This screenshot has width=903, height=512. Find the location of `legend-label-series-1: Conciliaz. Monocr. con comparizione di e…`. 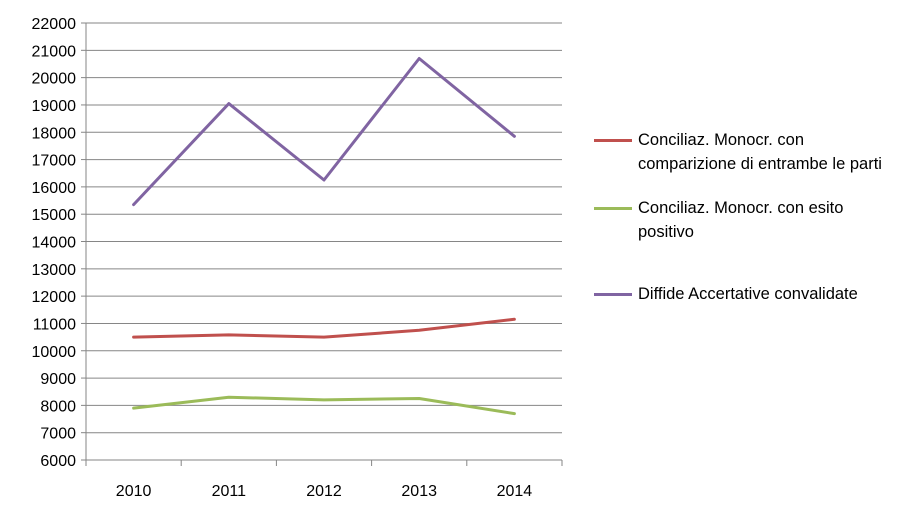

legend-label-series-1: Conciliaz. Monocr. con comparizione di e… is located at coordinates (760, 152).